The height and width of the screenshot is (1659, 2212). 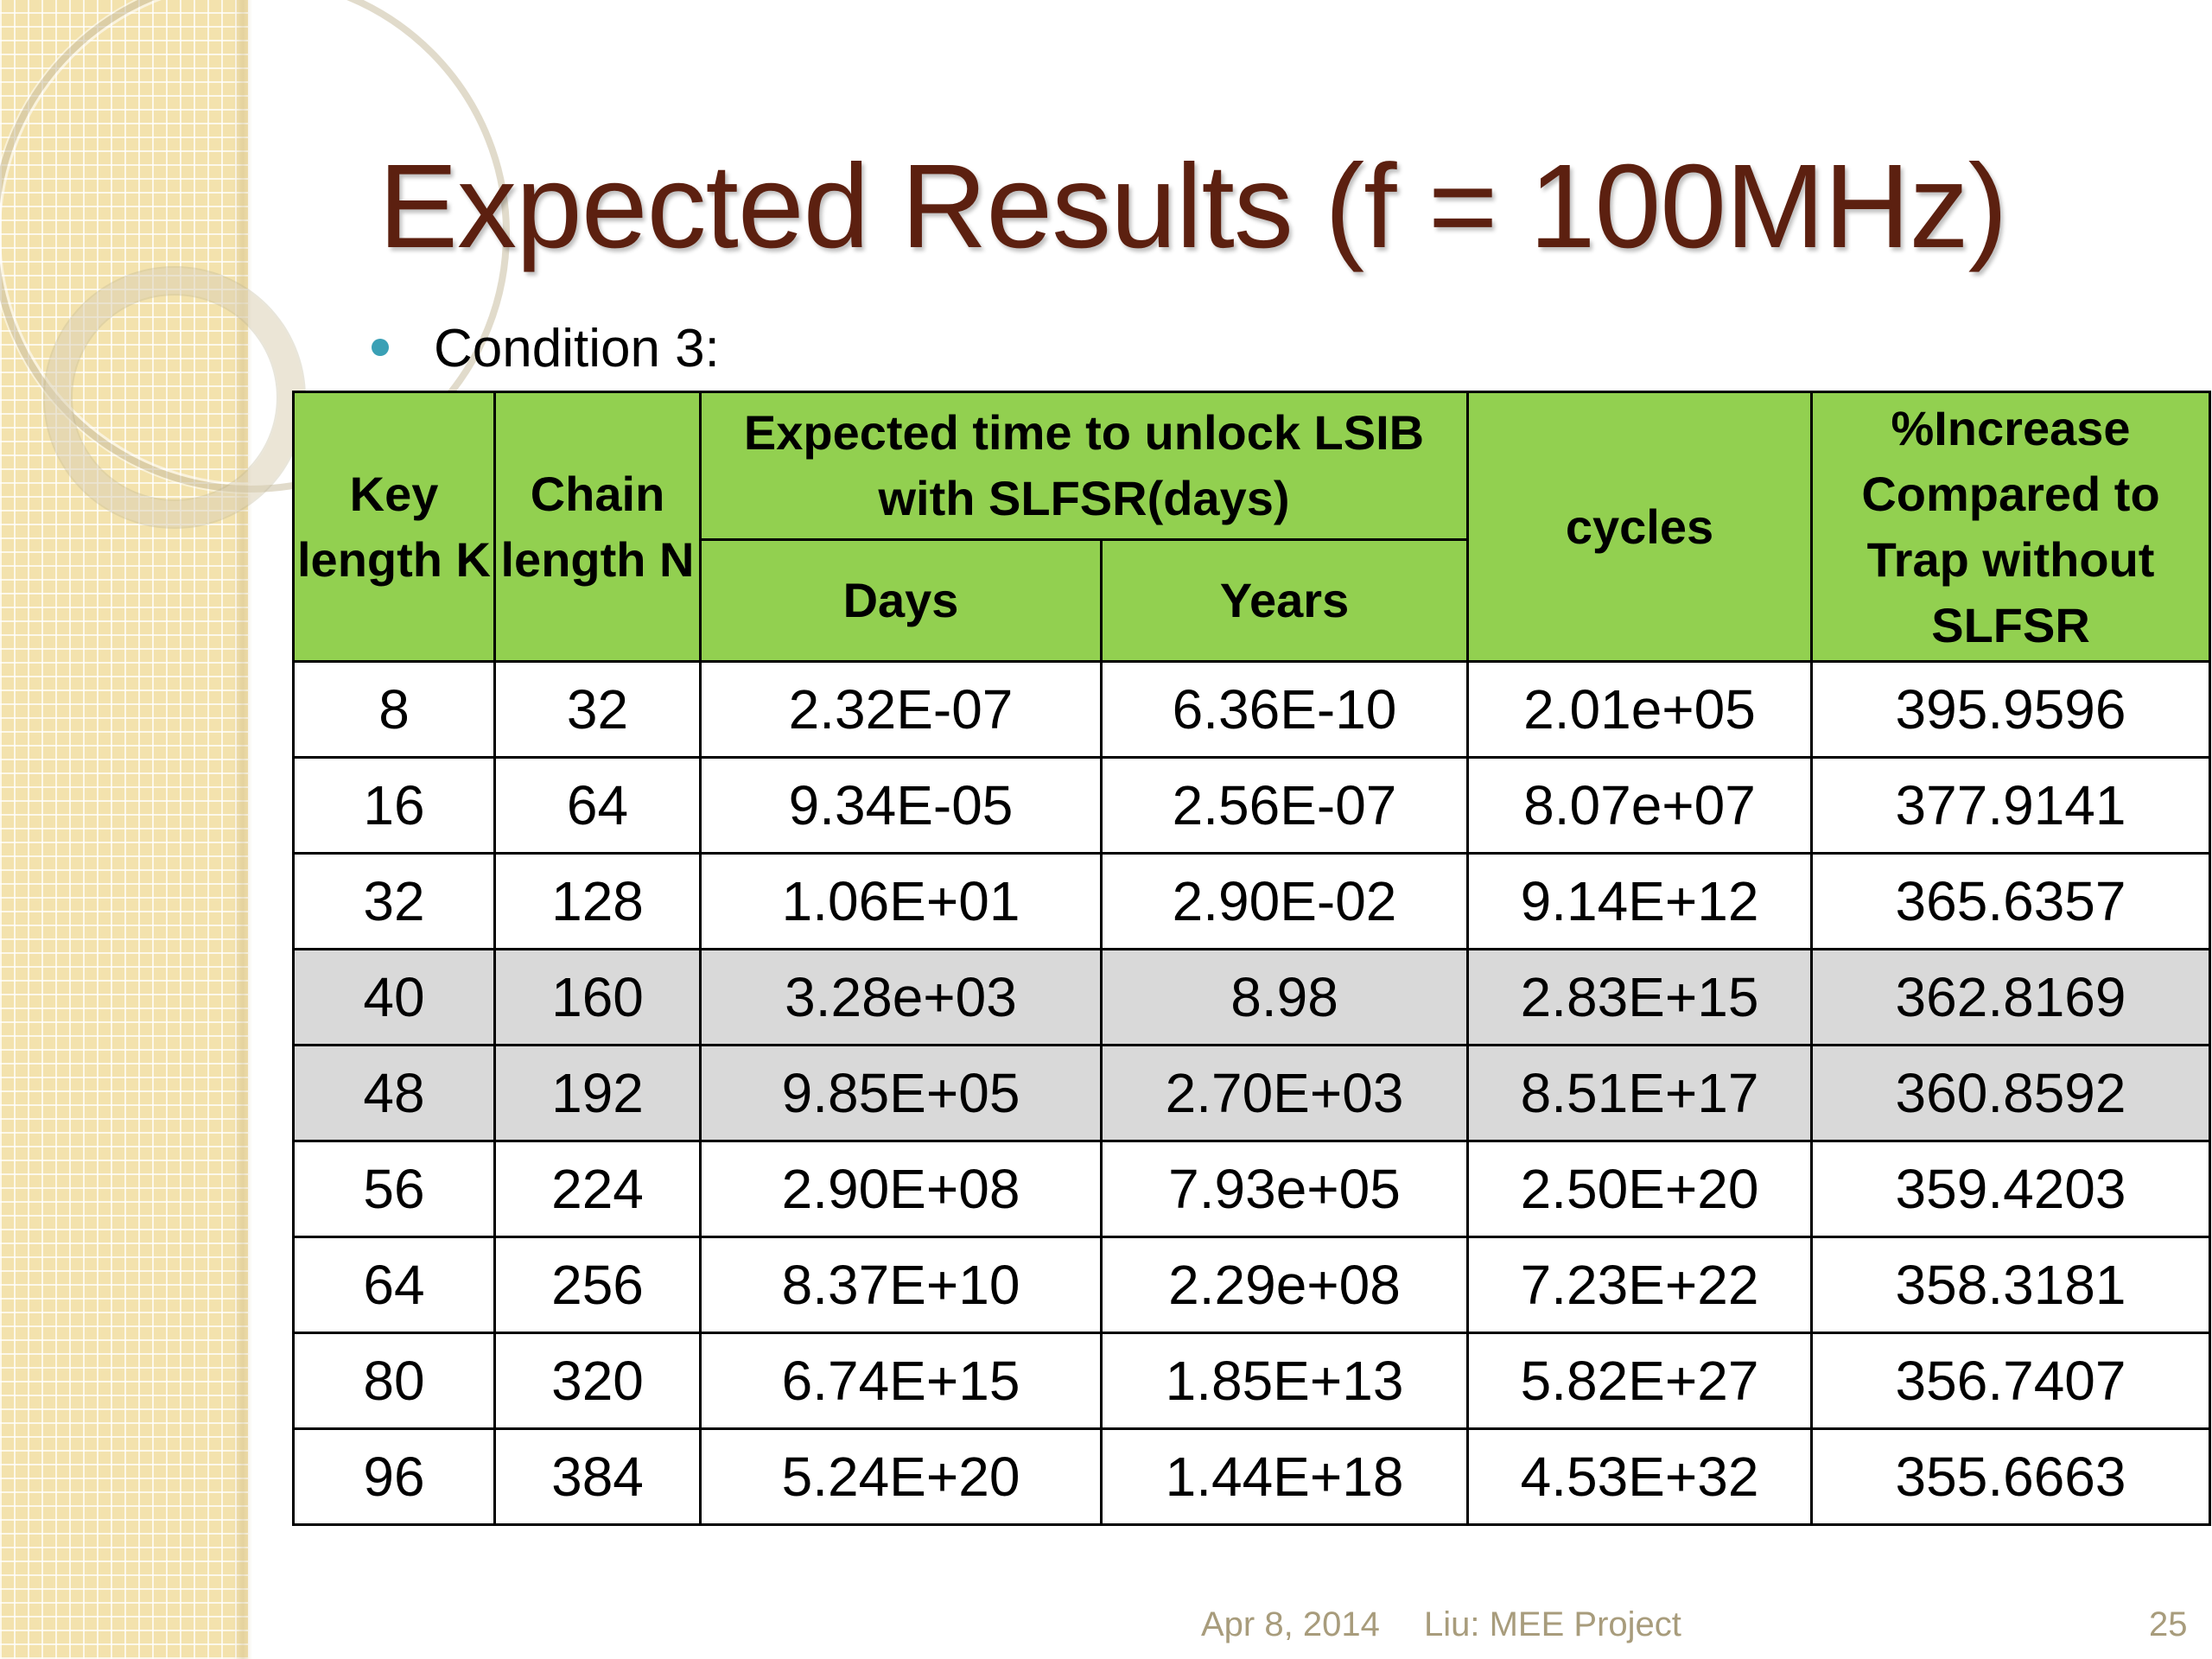 What do you see at coordinates (901, 600) in the screenshot?
I see `header-days: Days` at bounding box center [901, 600].